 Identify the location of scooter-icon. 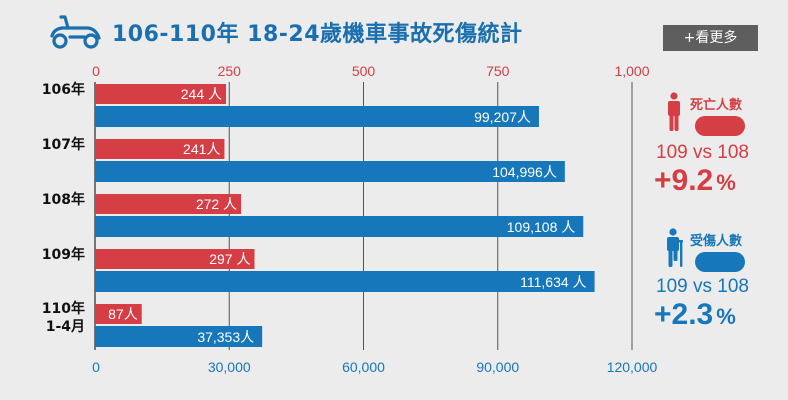
(75, 32).